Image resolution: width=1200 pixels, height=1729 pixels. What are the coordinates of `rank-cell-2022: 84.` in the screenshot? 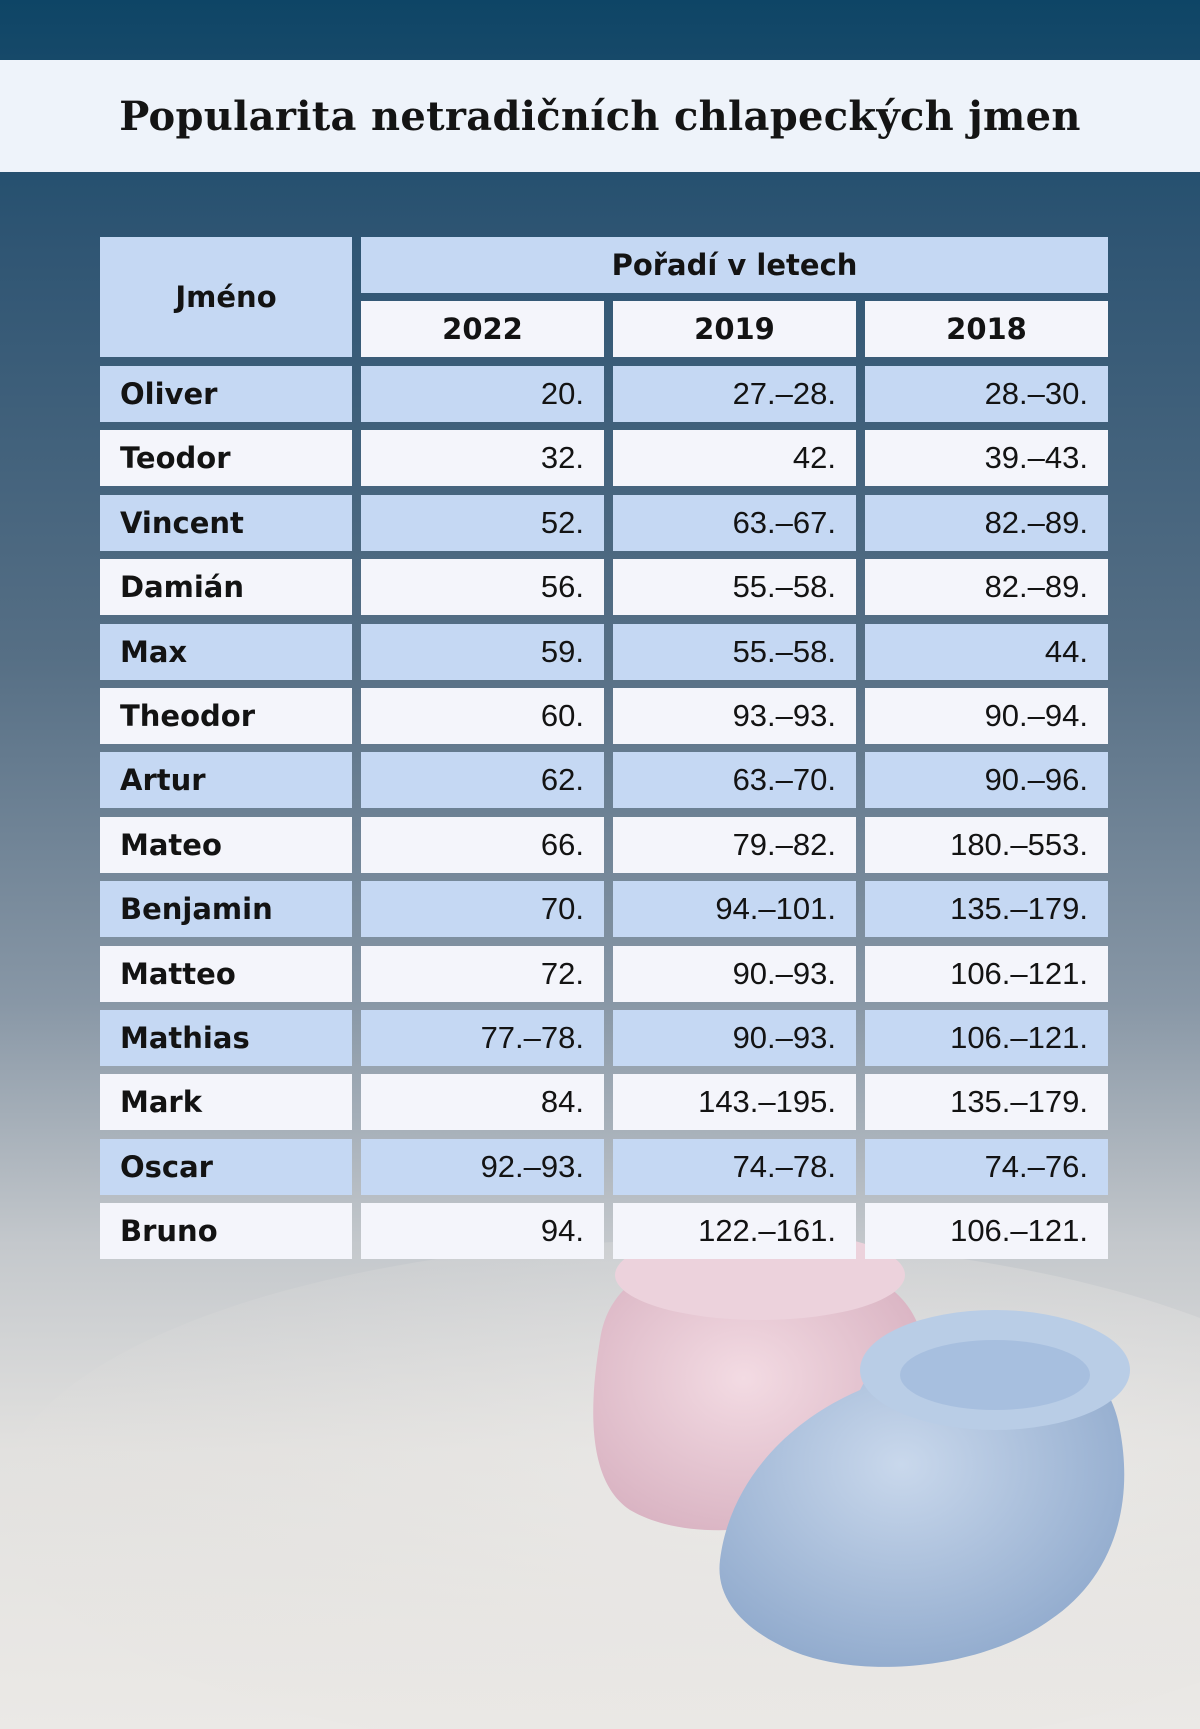 It's located at (482, 1102).